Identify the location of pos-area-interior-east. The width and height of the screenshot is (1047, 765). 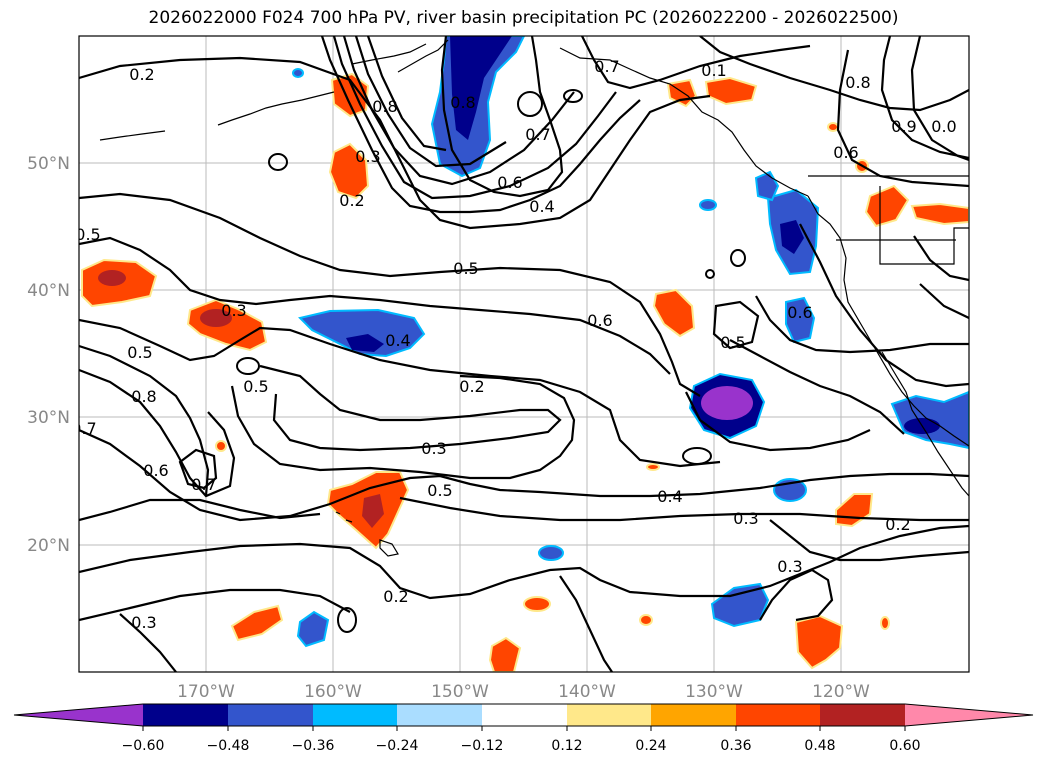
(939, 214).